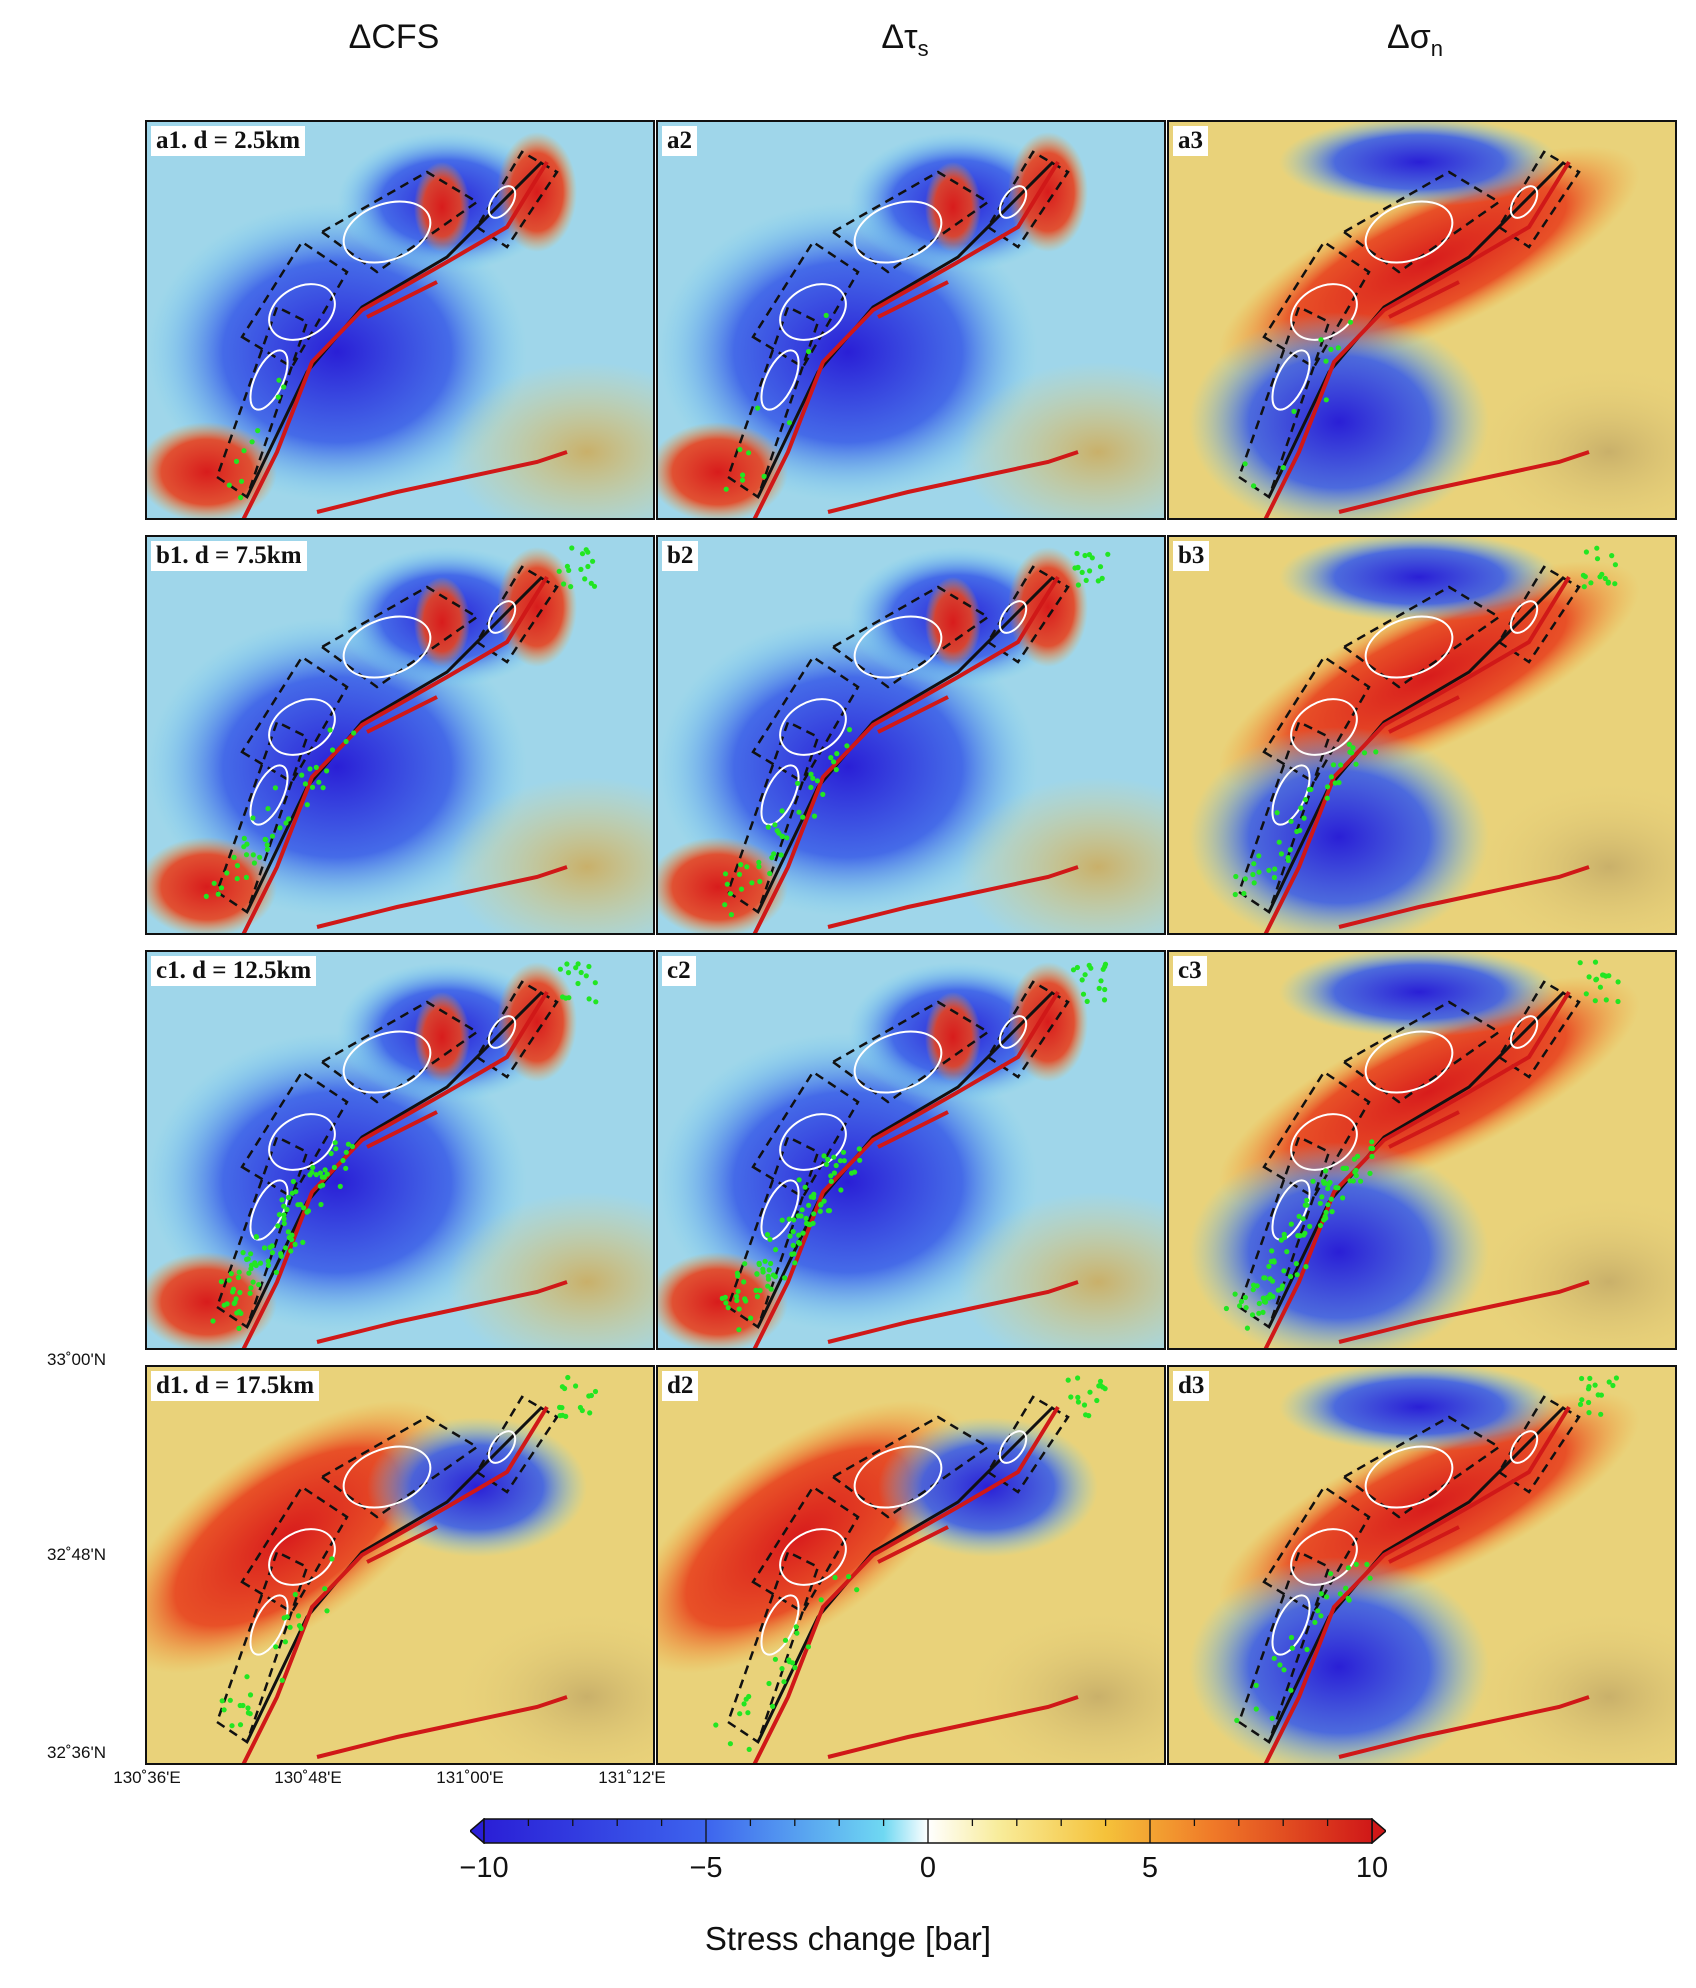  I want to click on map-panel-b3-normal: b3, so click(1422, 735).